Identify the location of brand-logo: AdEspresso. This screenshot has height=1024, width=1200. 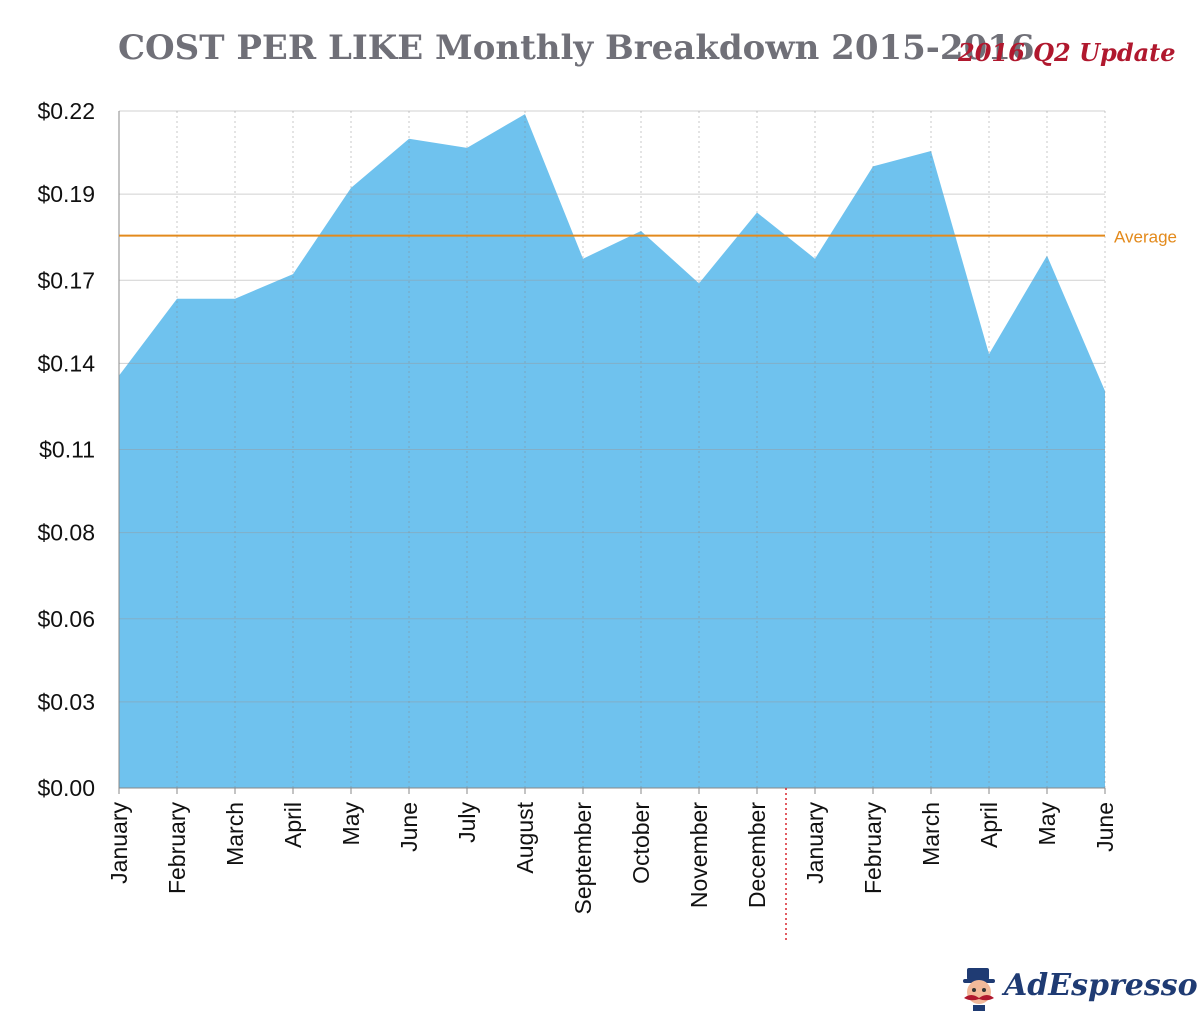
(1101, 985).